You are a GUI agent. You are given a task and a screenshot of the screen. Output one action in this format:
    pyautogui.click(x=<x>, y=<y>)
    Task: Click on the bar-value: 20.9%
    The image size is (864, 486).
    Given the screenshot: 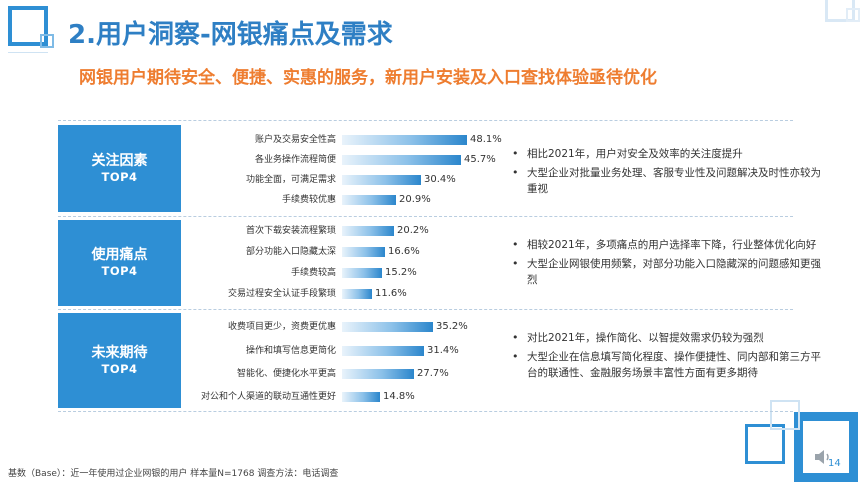 What is the action you would take?
    pyautogui.click(x=415, y=199)
    